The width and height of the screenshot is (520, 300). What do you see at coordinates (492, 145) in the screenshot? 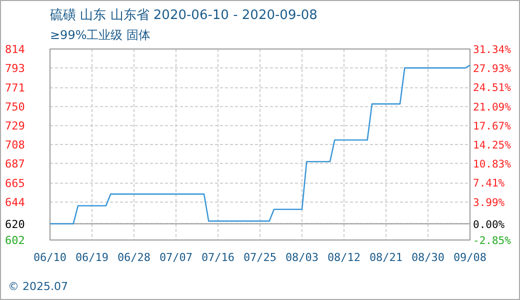
I see `y2-tick-label: 14.25%` at bounding box center [492, 145].